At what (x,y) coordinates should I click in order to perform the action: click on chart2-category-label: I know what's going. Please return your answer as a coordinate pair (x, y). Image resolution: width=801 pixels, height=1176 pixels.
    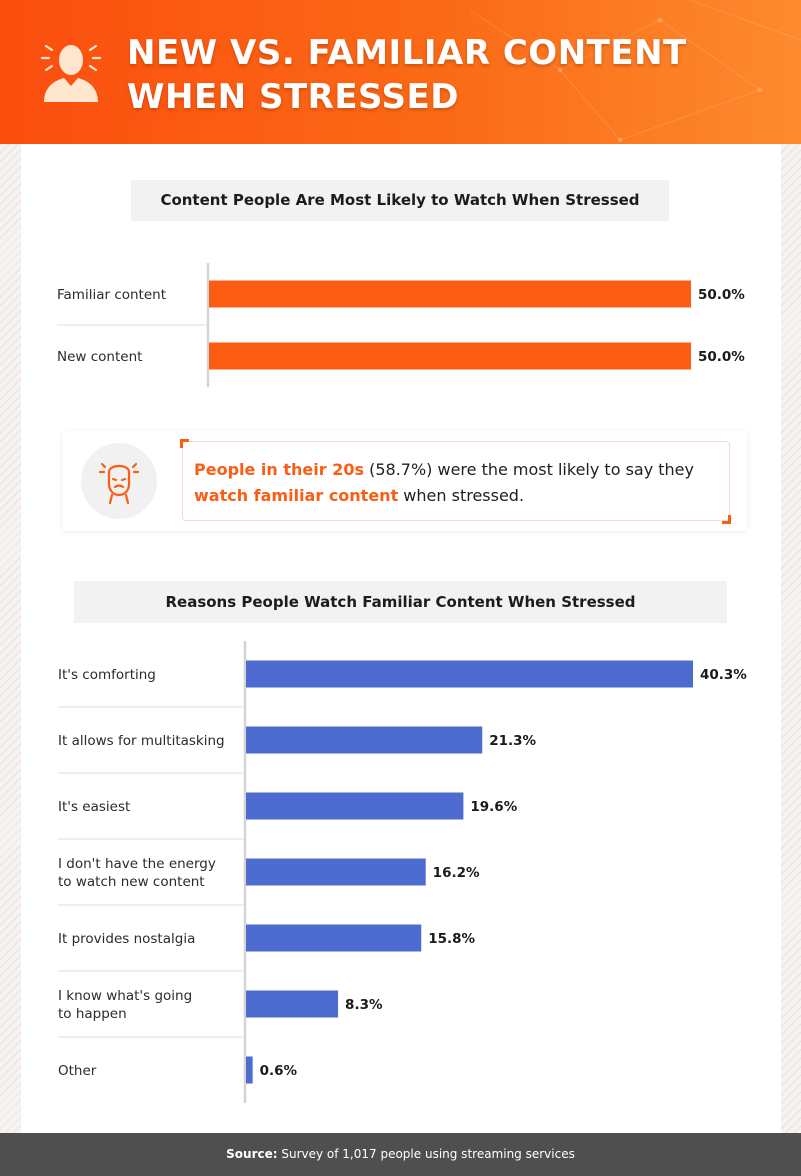
    Looking at the image, I should click on (125, 996).